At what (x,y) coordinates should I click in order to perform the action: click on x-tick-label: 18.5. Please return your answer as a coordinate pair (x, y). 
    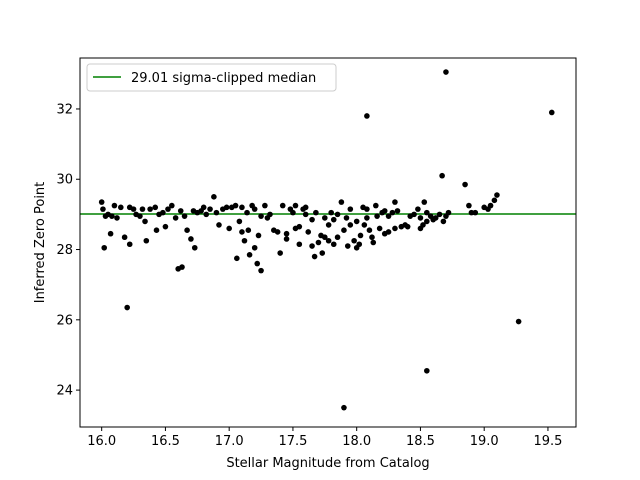
    Looking at the image, I should click on (420, 441).